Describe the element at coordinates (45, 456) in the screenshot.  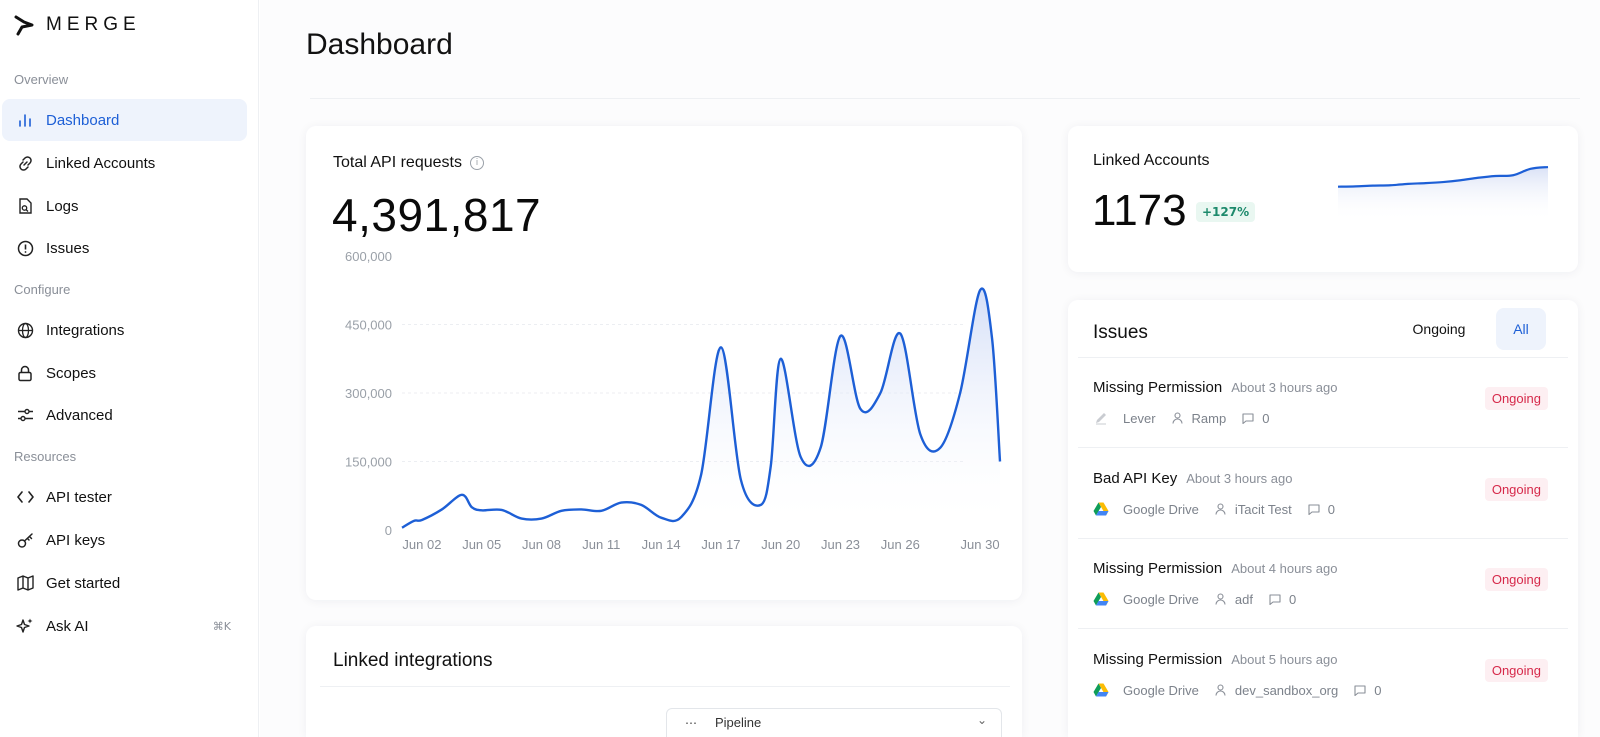
I see `section-resources: Resources` at that location.